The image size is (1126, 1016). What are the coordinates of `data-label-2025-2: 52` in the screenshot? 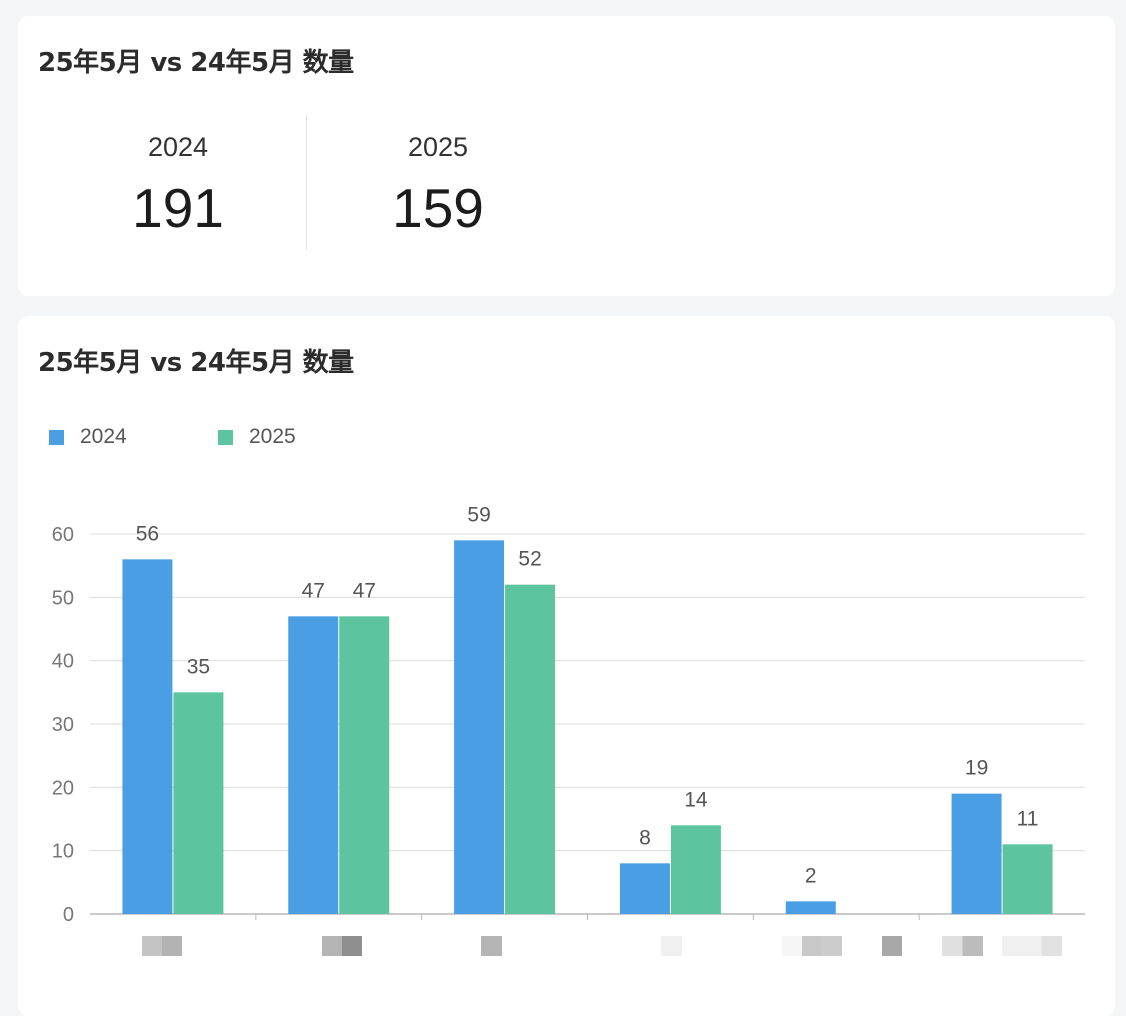 It's located at (529, 559).